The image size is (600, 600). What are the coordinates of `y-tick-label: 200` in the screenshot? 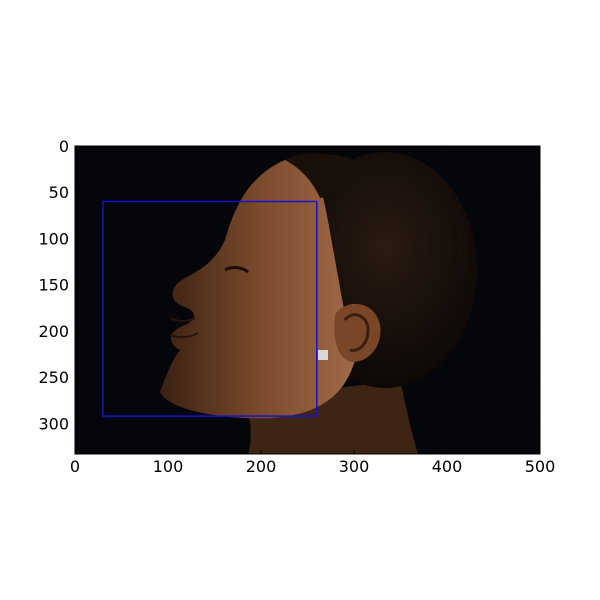 It's located at (53, 331).